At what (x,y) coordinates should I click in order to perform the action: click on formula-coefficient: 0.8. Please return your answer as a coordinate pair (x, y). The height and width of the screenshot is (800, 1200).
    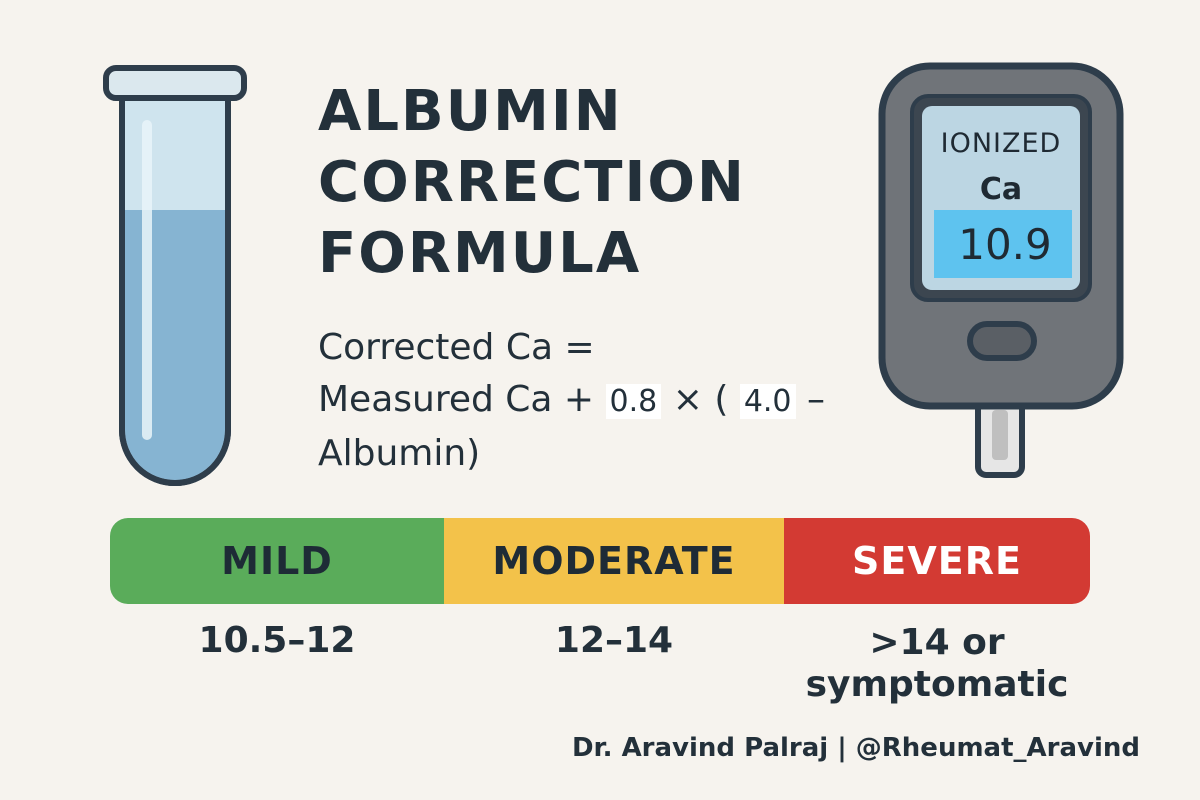
    Looking at the image, I should click on (633, 401).